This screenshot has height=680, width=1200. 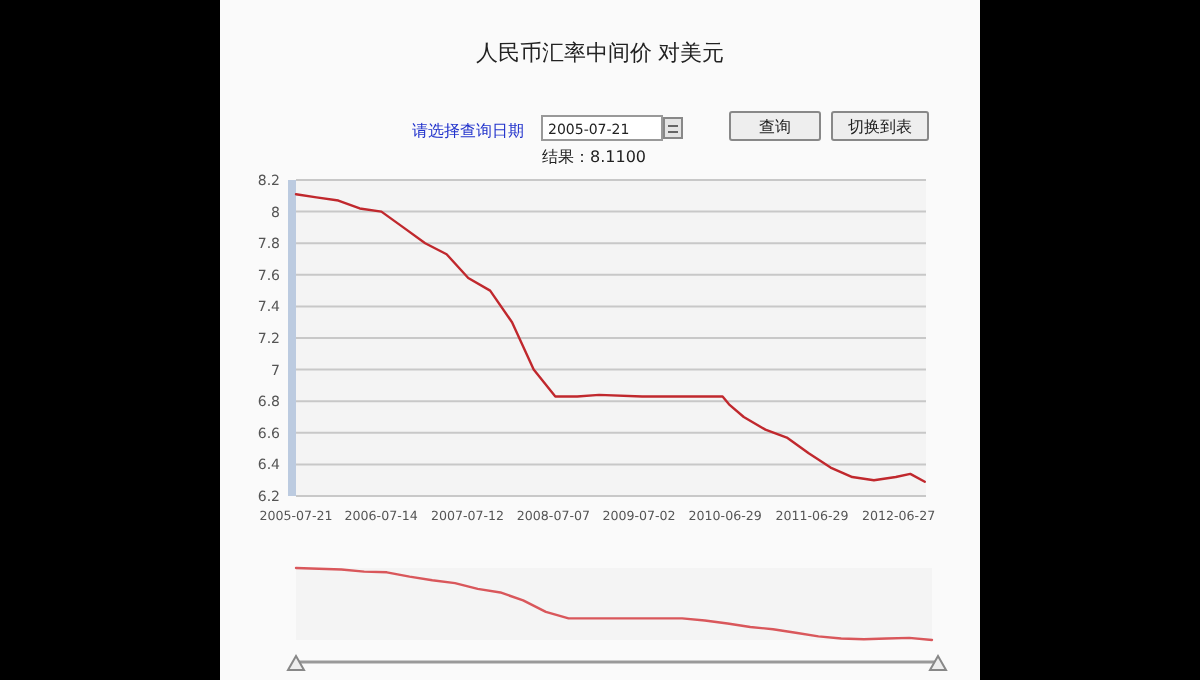 I want to click on text: 切换到表, so click(x=880, y=127).